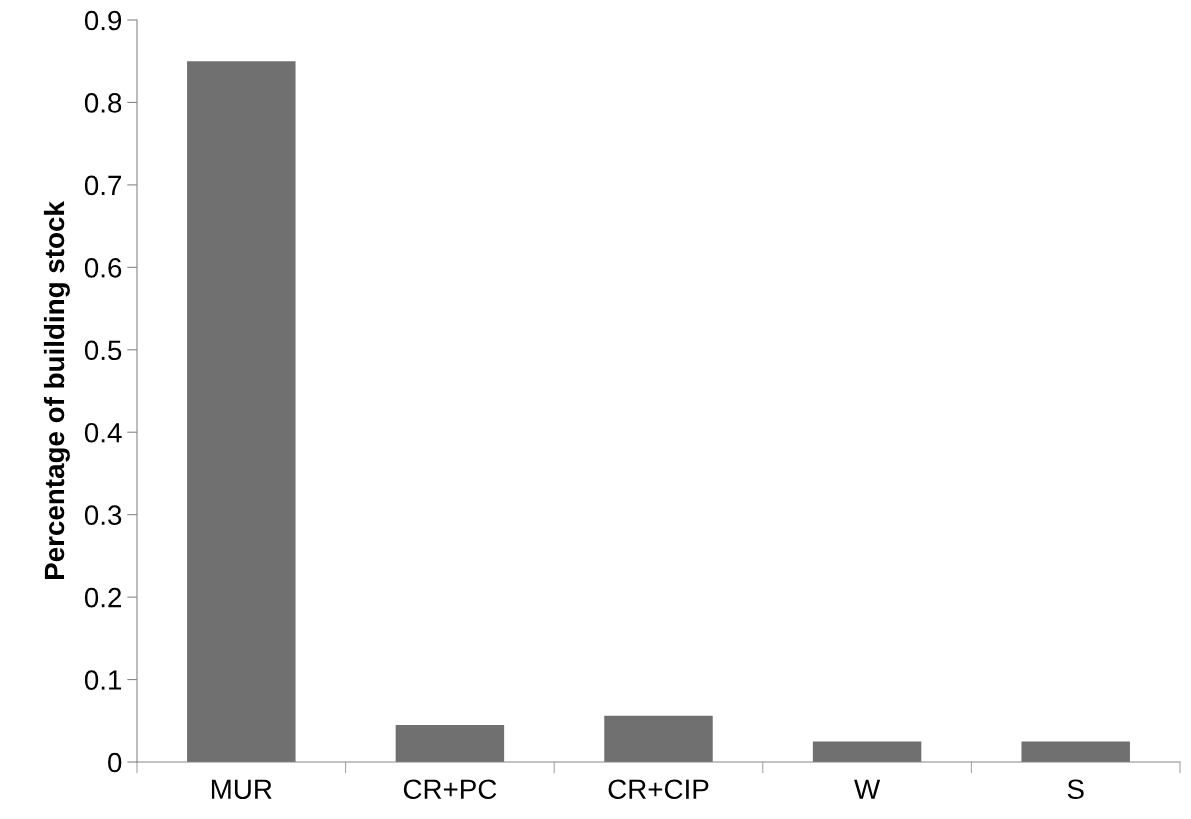 The width and height of the screenshot is (1191, 819). I want to click on x-tick-label: MUR, so click(241, 789).